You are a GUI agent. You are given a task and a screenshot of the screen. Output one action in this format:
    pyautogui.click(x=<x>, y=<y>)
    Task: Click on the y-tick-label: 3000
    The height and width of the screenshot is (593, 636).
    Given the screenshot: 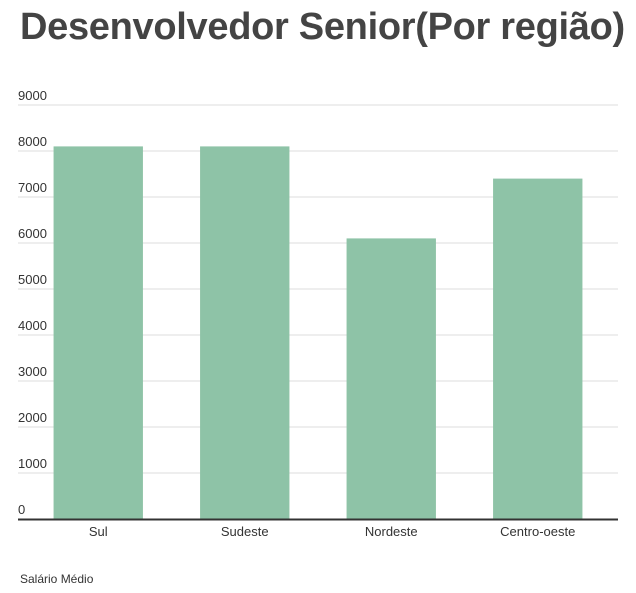 What is the action you would take?
    pyautogui.click(x=32, y=371)
    